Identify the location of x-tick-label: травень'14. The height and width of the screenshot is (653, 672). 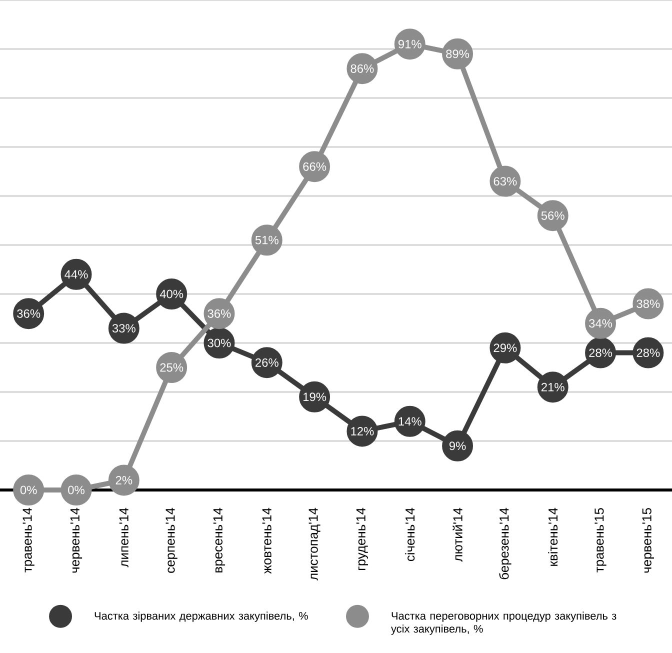
(28, 540).